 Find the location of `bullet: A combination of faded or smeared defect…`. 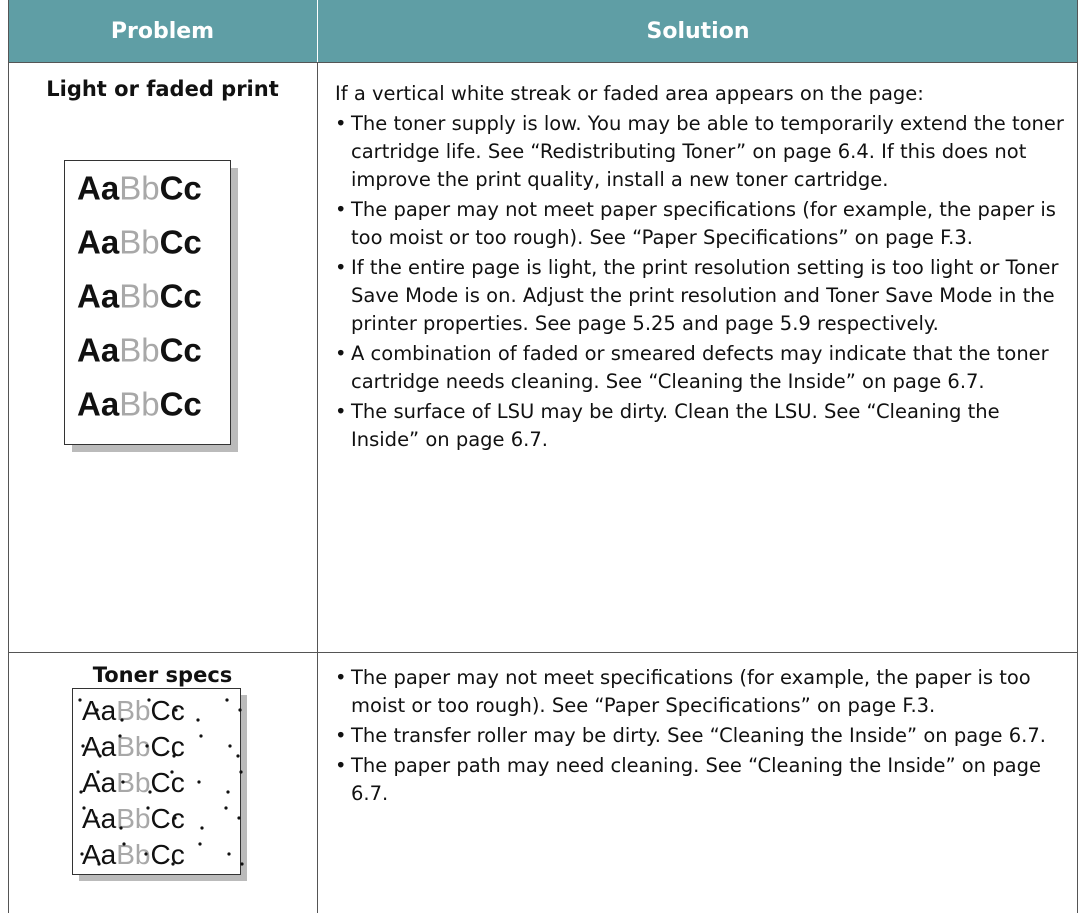

bullet: A combination of faded or smeared defect… is located at coordinates (700, 368).